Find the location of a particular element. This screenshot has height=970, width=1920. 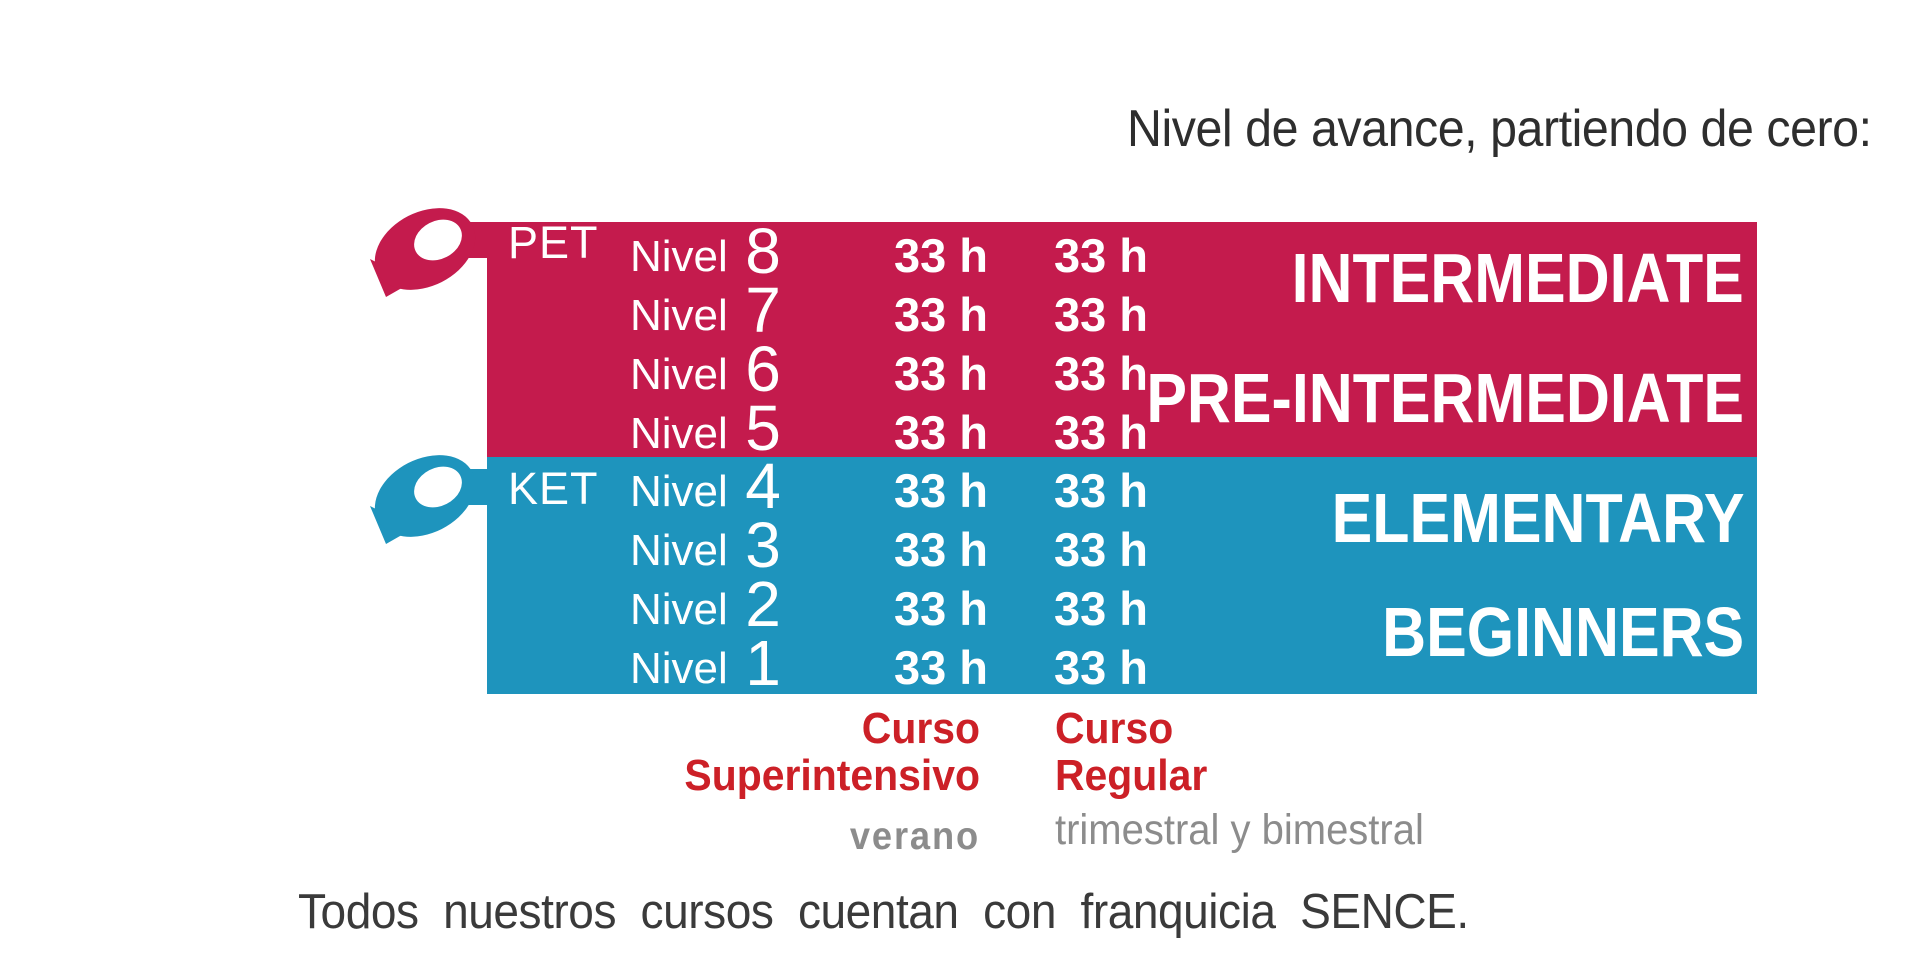

level-number: 4 is located at coordinates (763, 486).